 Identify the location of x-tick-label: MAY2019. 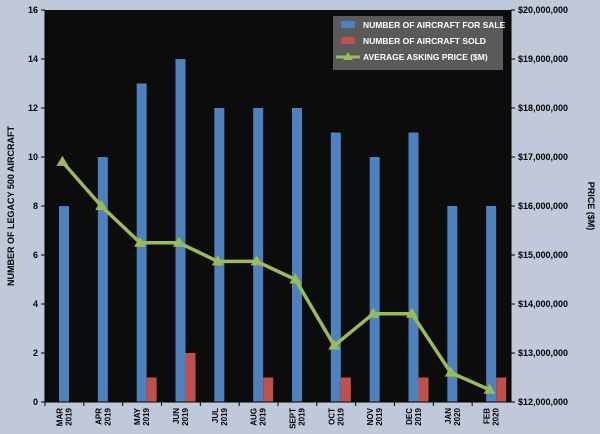
(142, 416).